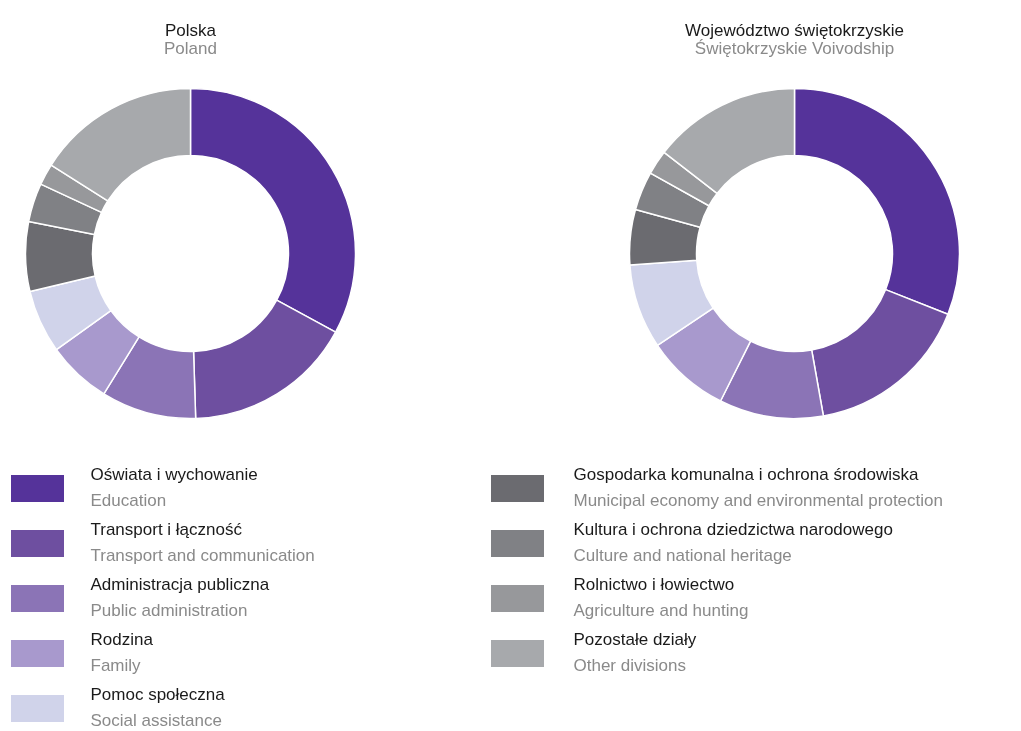  Describe the element at coordinates (122, 652) in the screenshot. I see `legend-label: Rodzina Family` at that location.